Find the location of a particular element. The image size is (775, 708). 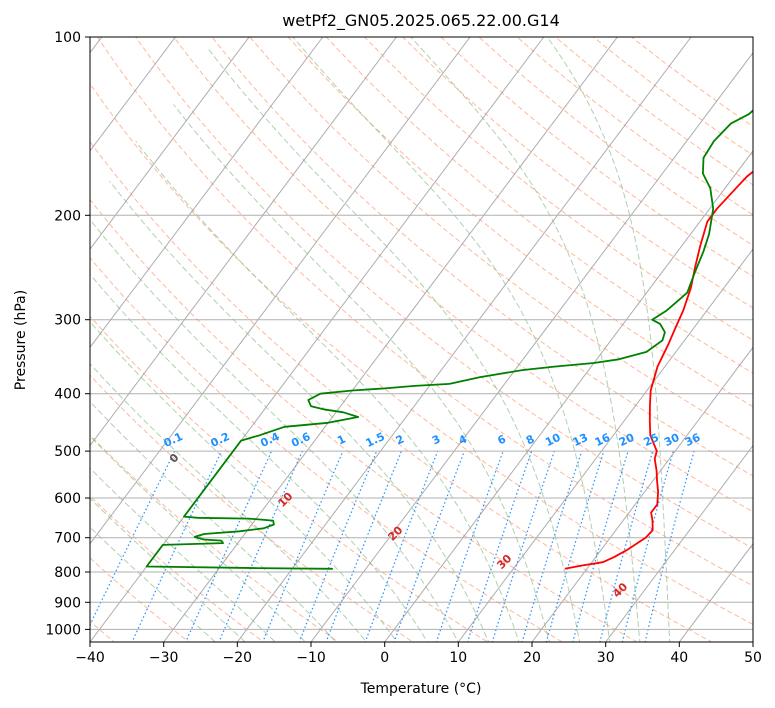

x-tick-label: 50 is located at coordinates (753, 658).